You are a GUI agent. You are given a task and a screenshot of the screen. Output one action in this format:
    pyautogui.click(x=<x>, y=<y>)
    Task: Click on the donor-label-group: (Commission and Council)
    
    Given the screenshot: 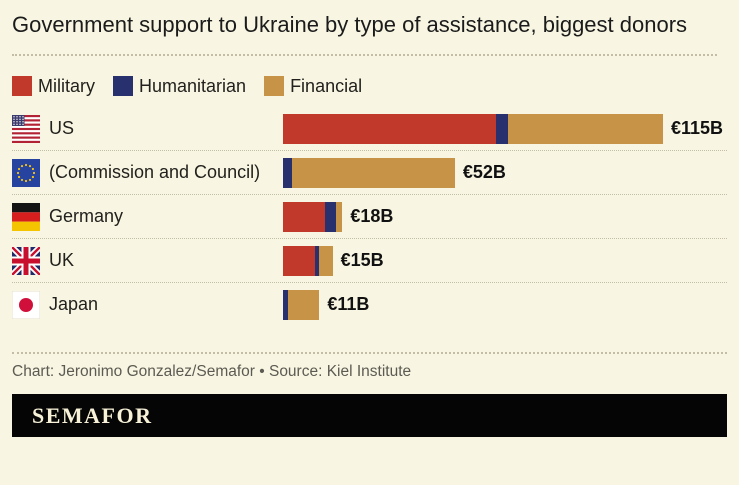 What is the action you would take?
    pyautogui.click(x=147, y=172)
    